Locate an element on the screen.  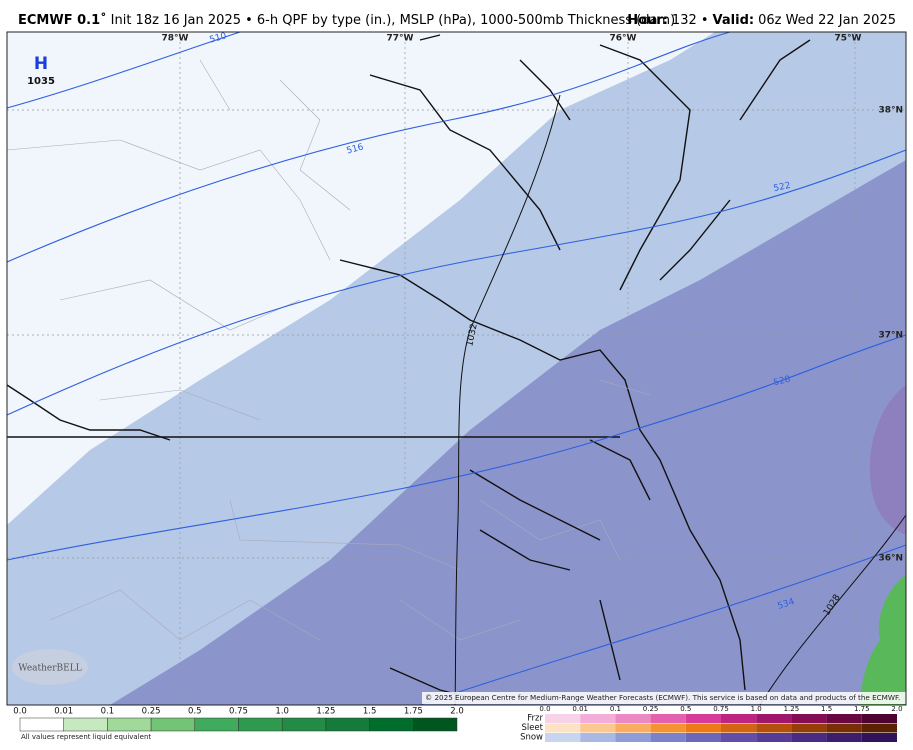
thickness-label: 522 is located at coordinates (782, 187).